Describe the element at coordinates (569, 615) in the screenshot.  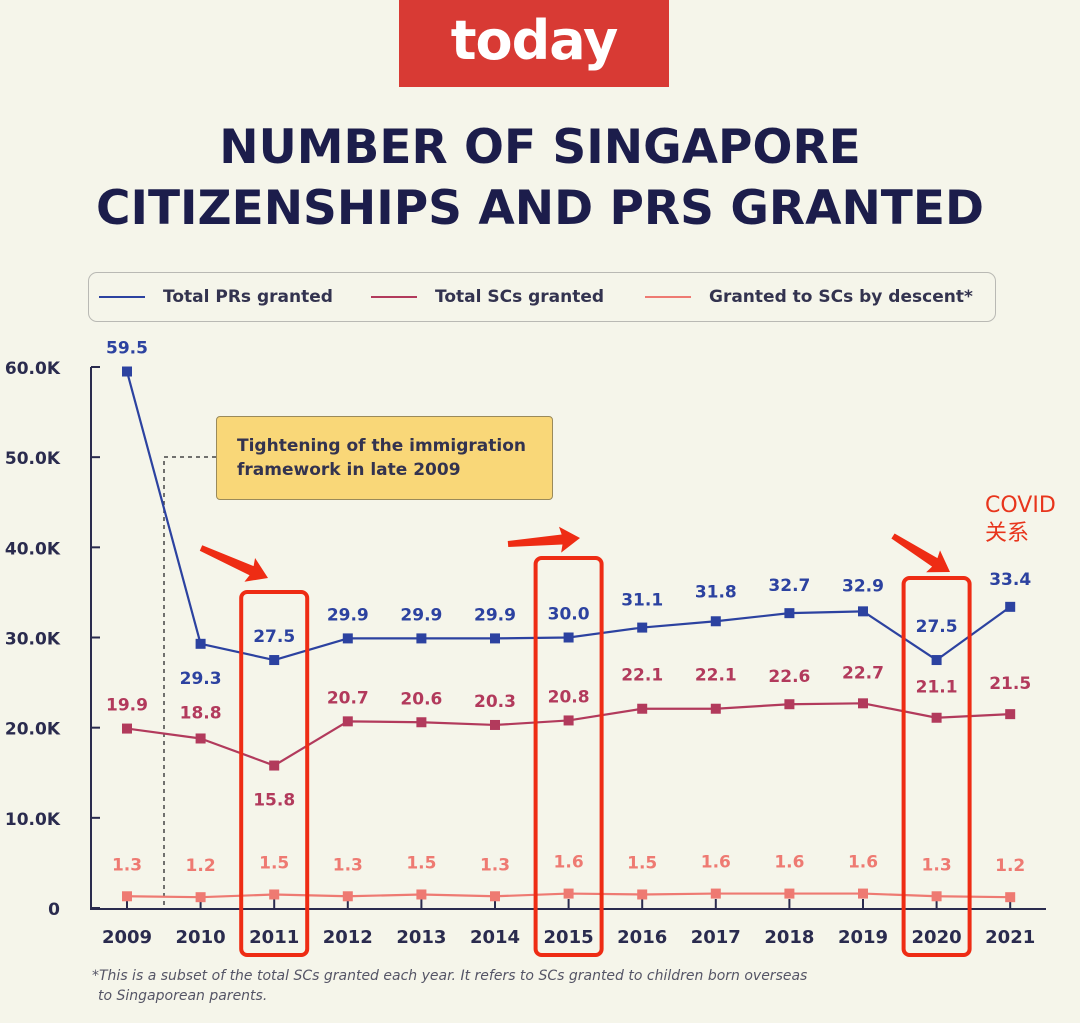
I see `data-label: 30.0` at that location.